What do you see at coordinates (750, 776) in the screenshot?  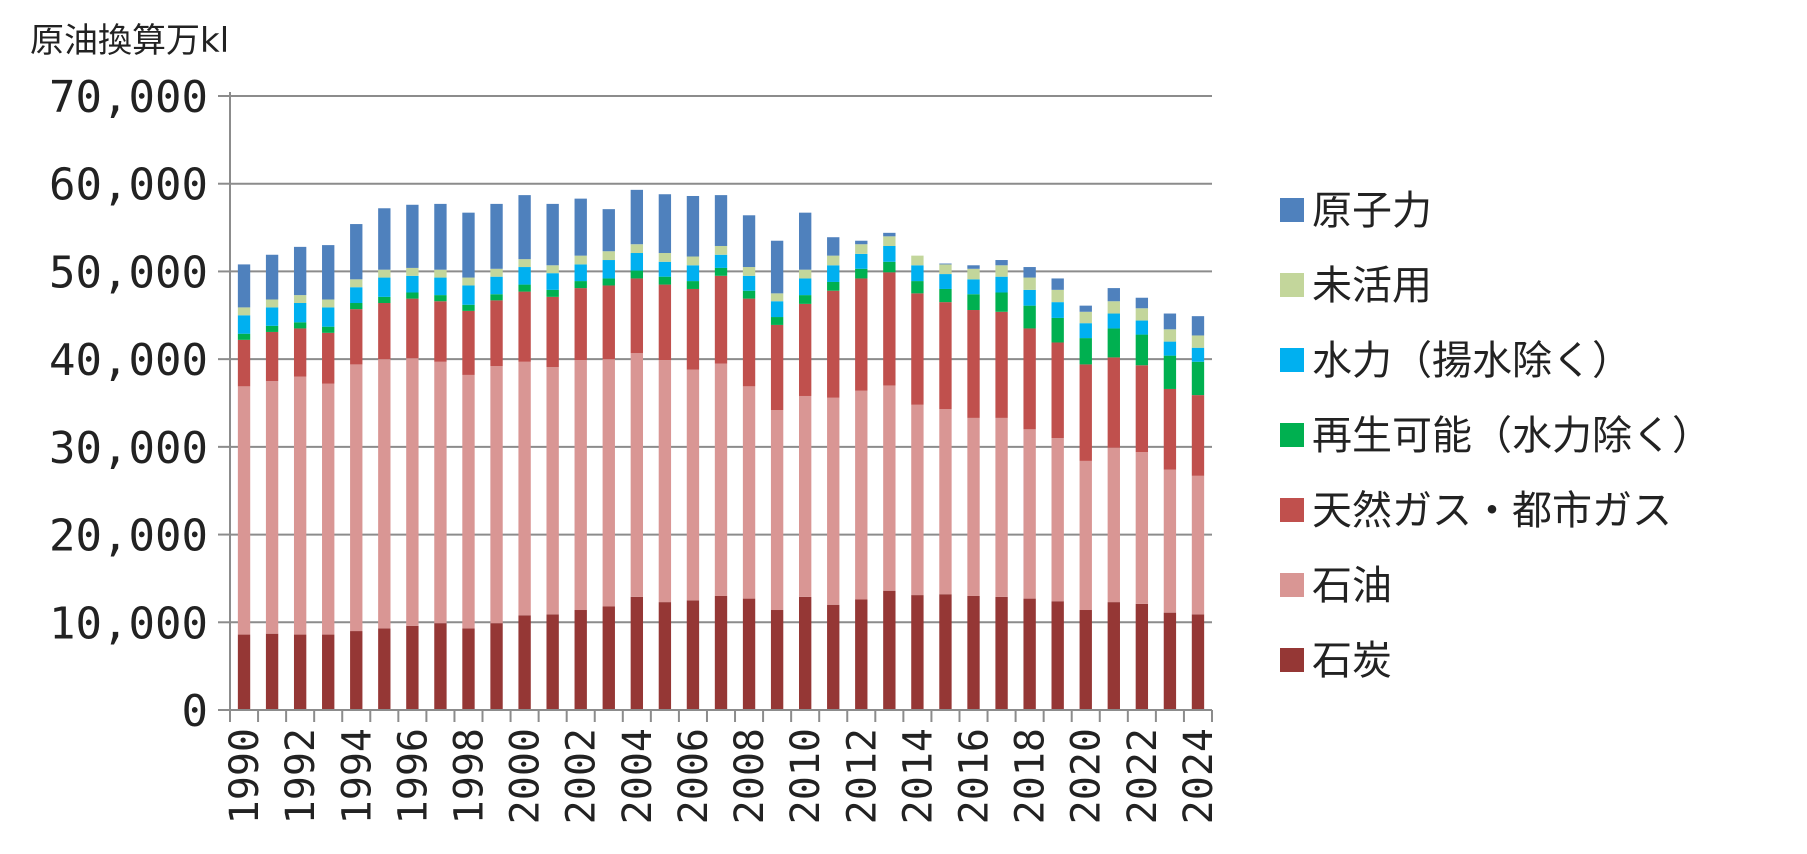 I see `x-tick-label: 2008` at bounding box center [750, 776].